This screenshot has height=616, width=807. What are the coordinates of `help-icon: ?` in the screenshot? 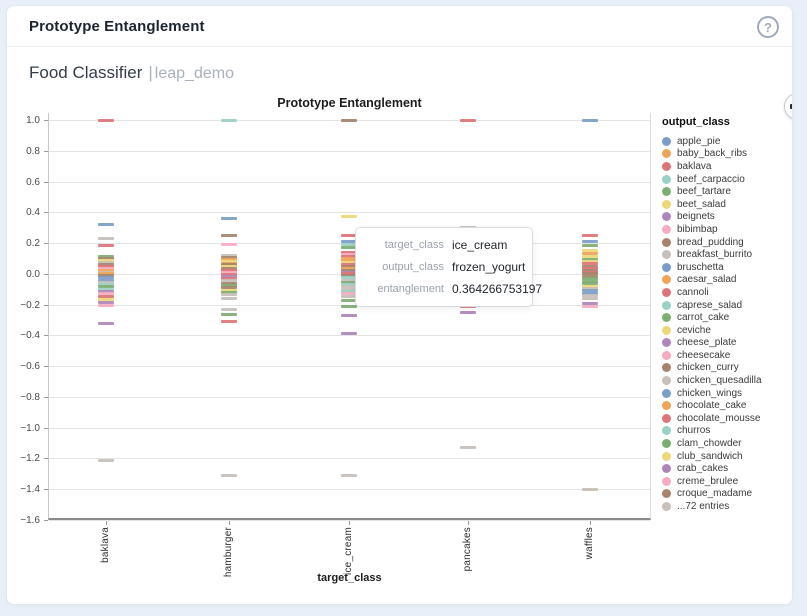 It's located at (768, 27).